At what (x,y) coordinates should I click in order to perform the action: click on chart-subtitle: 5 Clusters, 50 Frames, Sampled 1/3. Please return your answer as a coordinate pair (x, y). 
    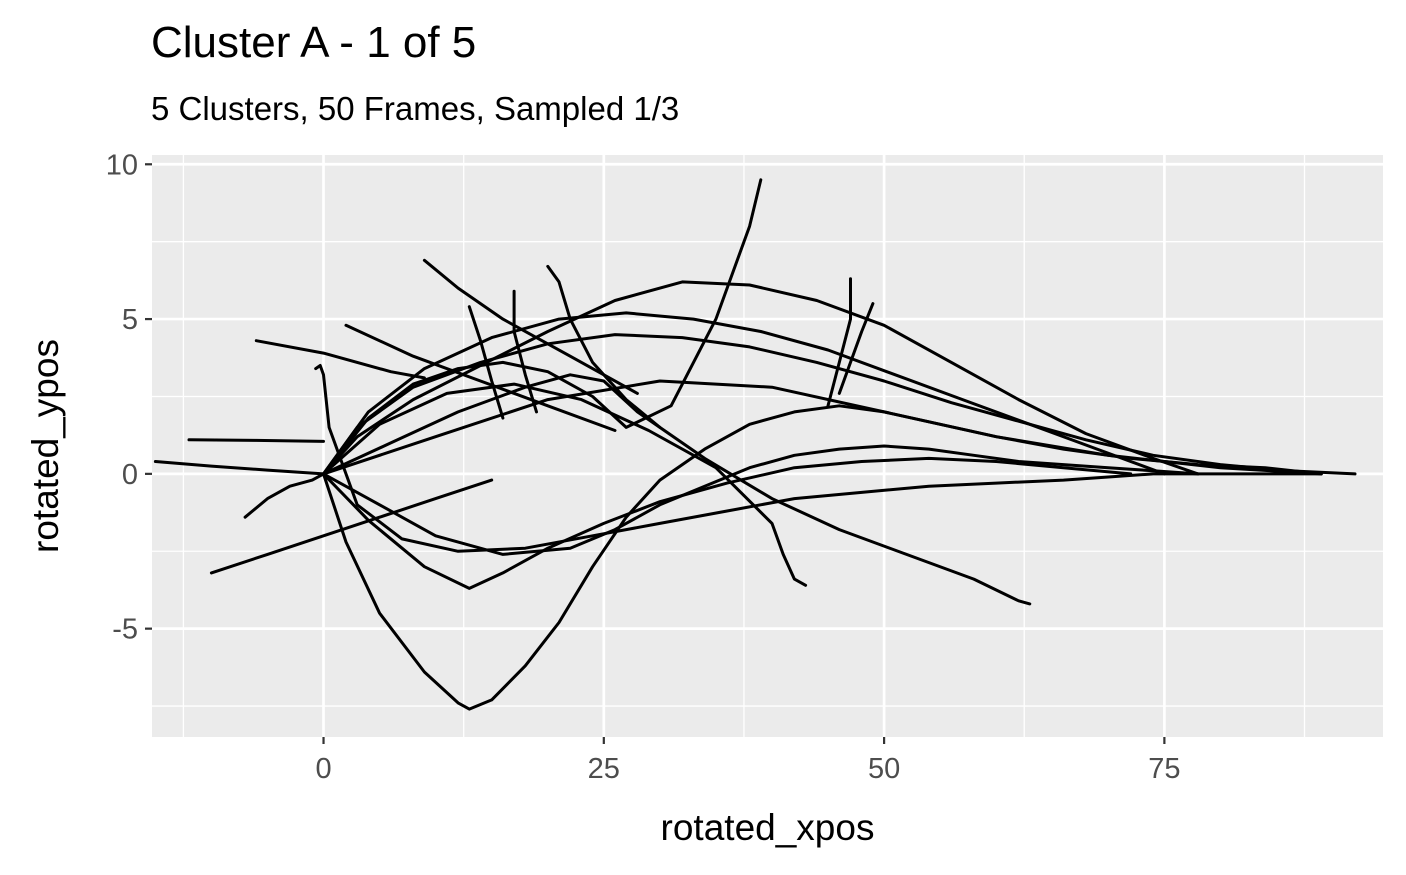
    Looking at the image, I should click on (415, 108).